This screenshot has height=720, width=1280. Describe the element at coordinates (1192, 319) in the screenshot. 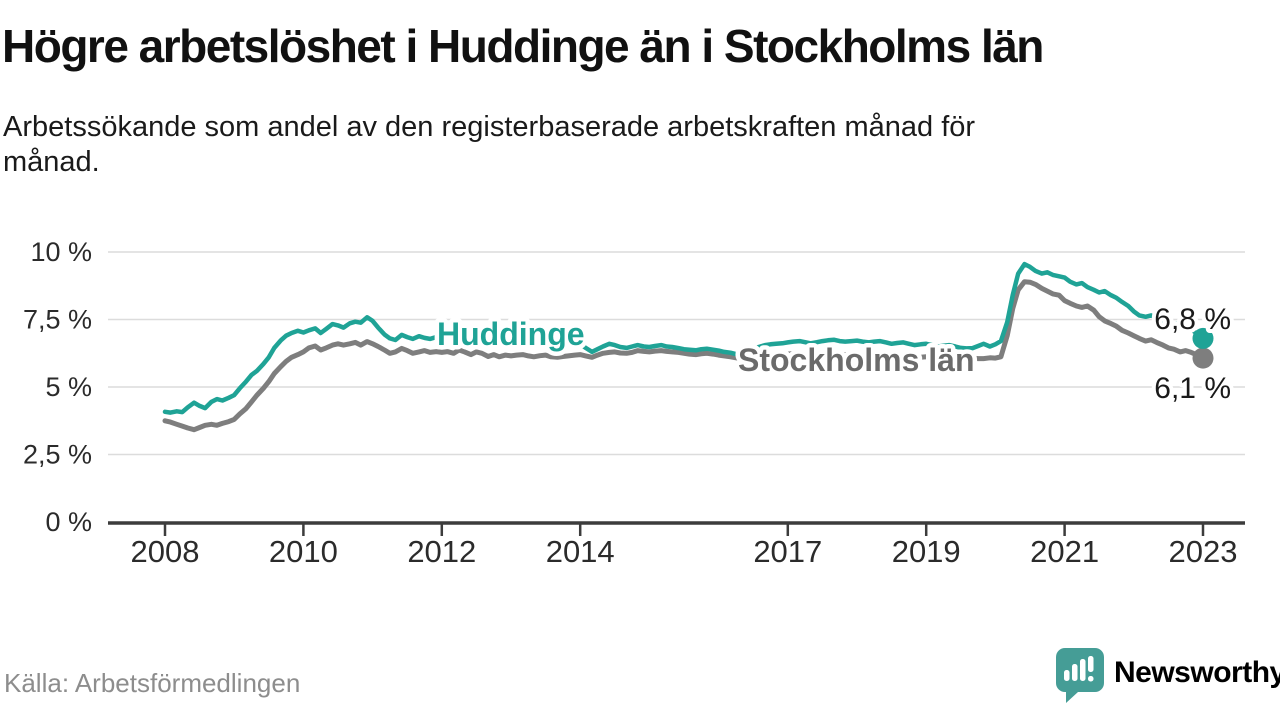

I see `value-label-huddinge: 6,8 %` at that location.